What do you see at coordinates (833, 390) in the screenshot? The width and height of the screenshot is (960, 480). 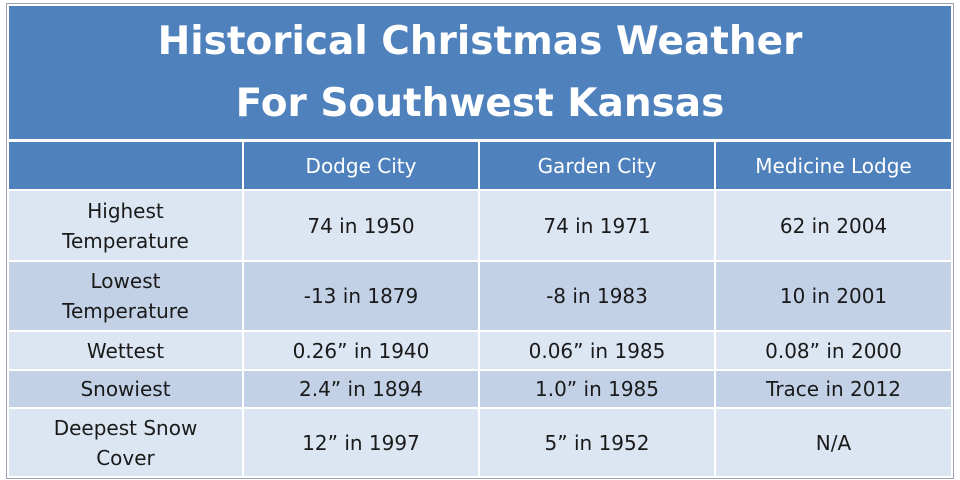 I see `table-cell: Trace in 2012` at bounding box center [833, 390].